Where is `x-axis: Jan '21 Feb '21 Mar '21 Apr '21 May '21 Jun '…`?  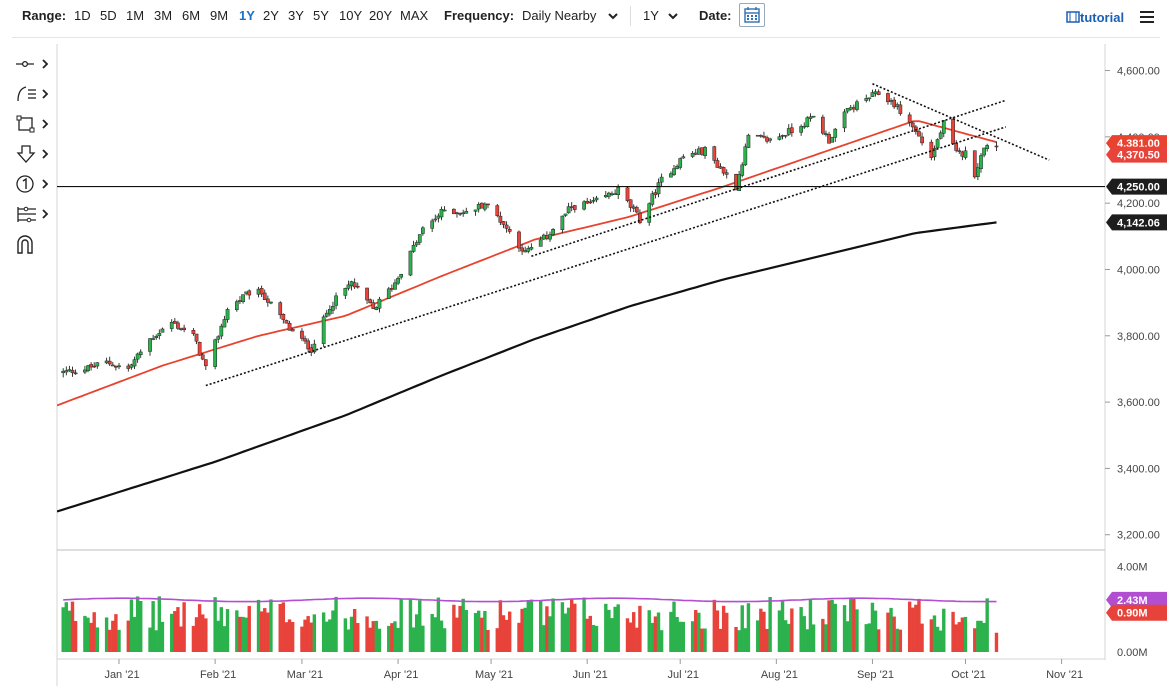
x-axis: Jan '21 Feb '21 Mar '21 Apr '21 May '21 Jun '… is located at coordinates (593, 670).